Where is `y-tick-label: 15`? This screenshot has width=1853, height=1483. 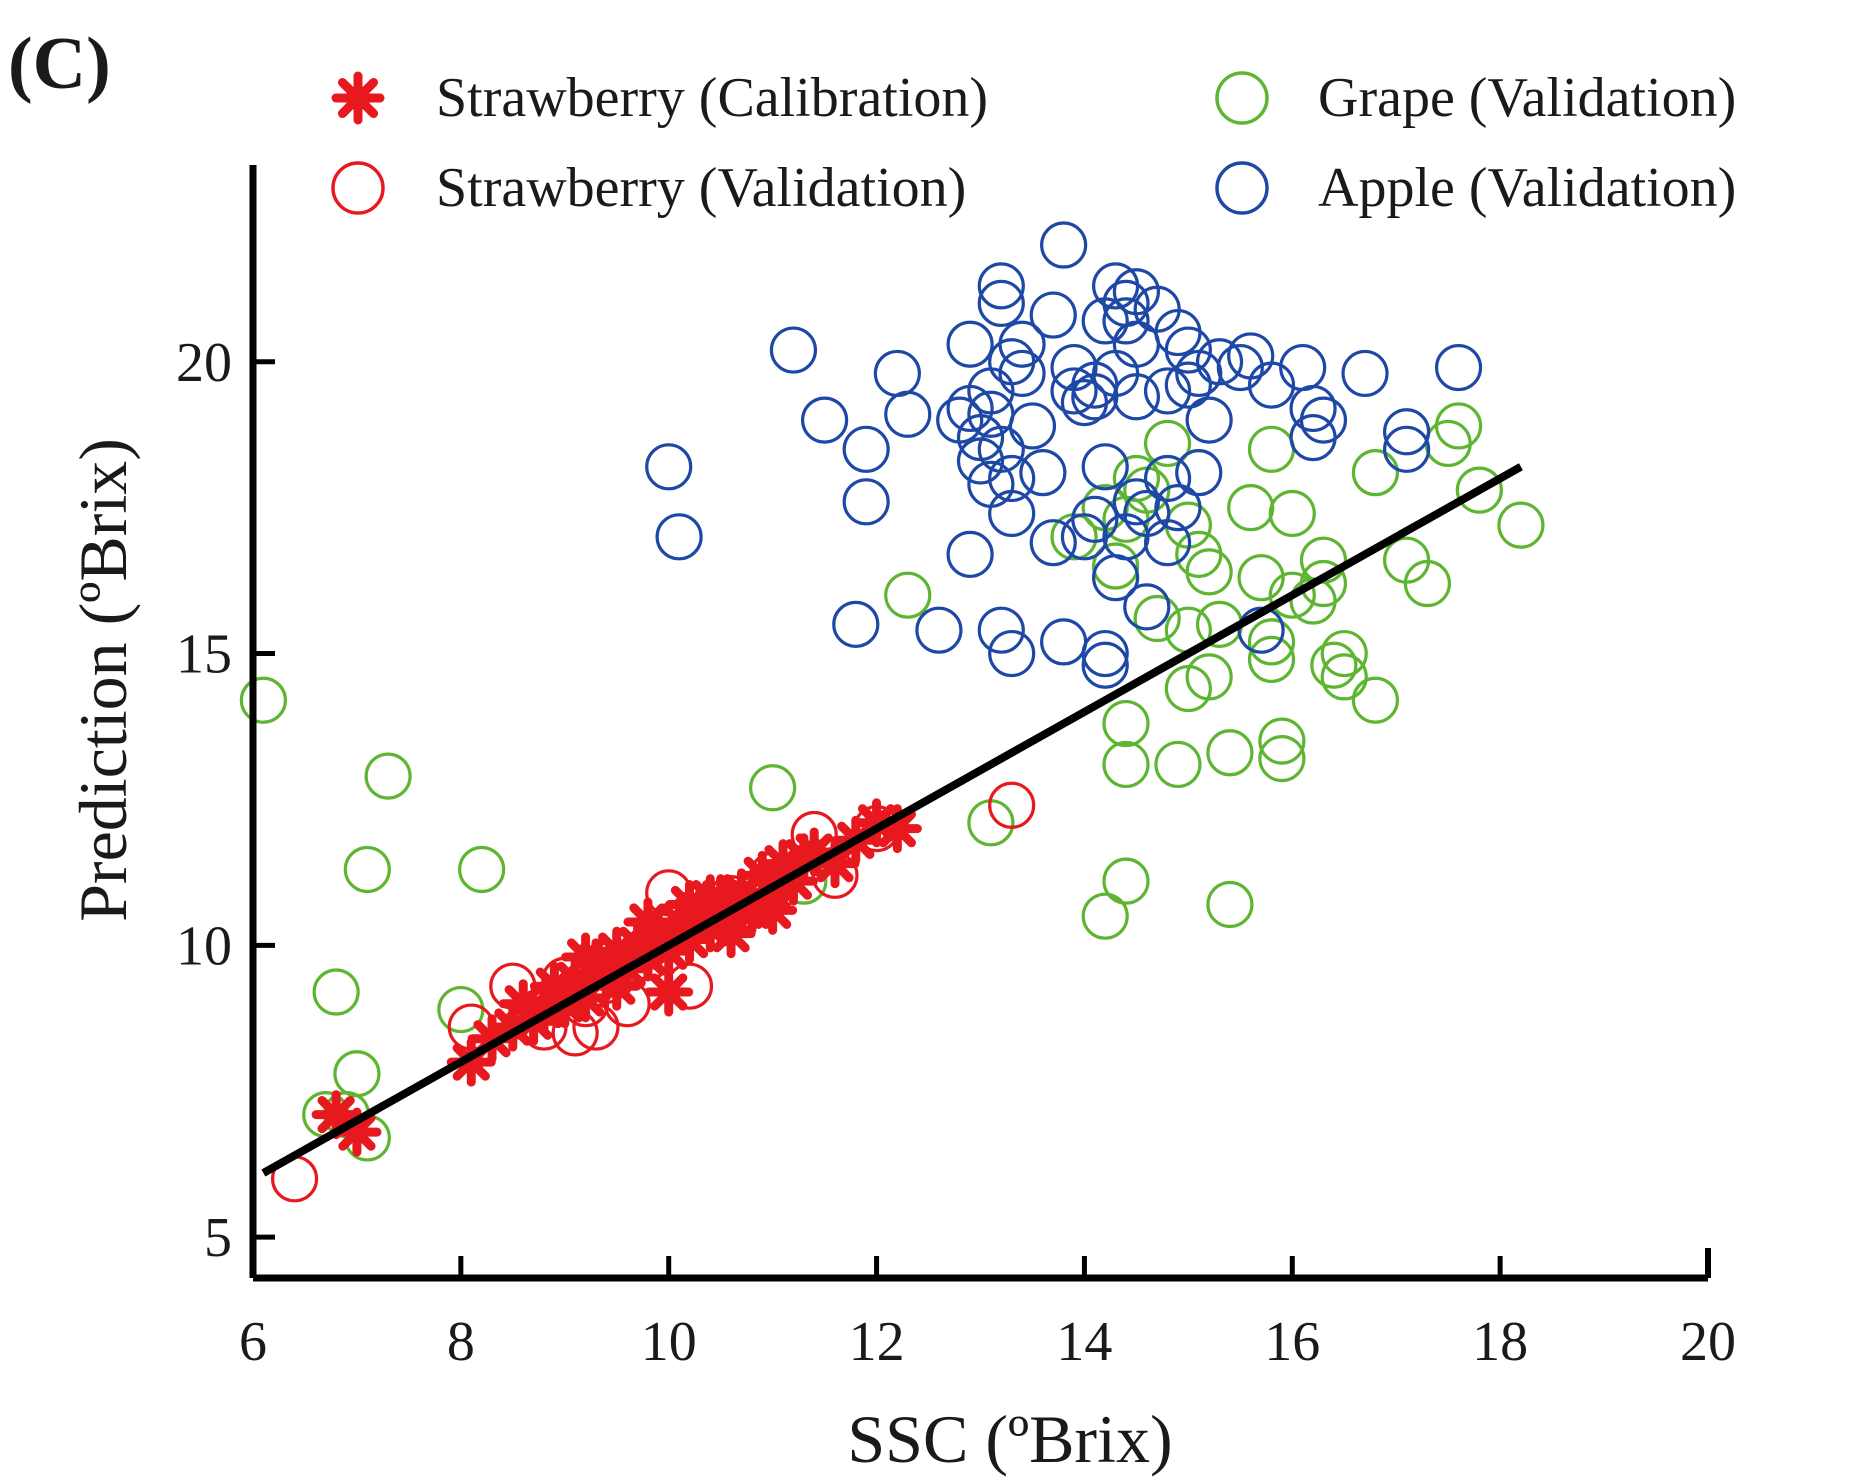 y-tick-label: 15 is located at coordinates (204, 655).